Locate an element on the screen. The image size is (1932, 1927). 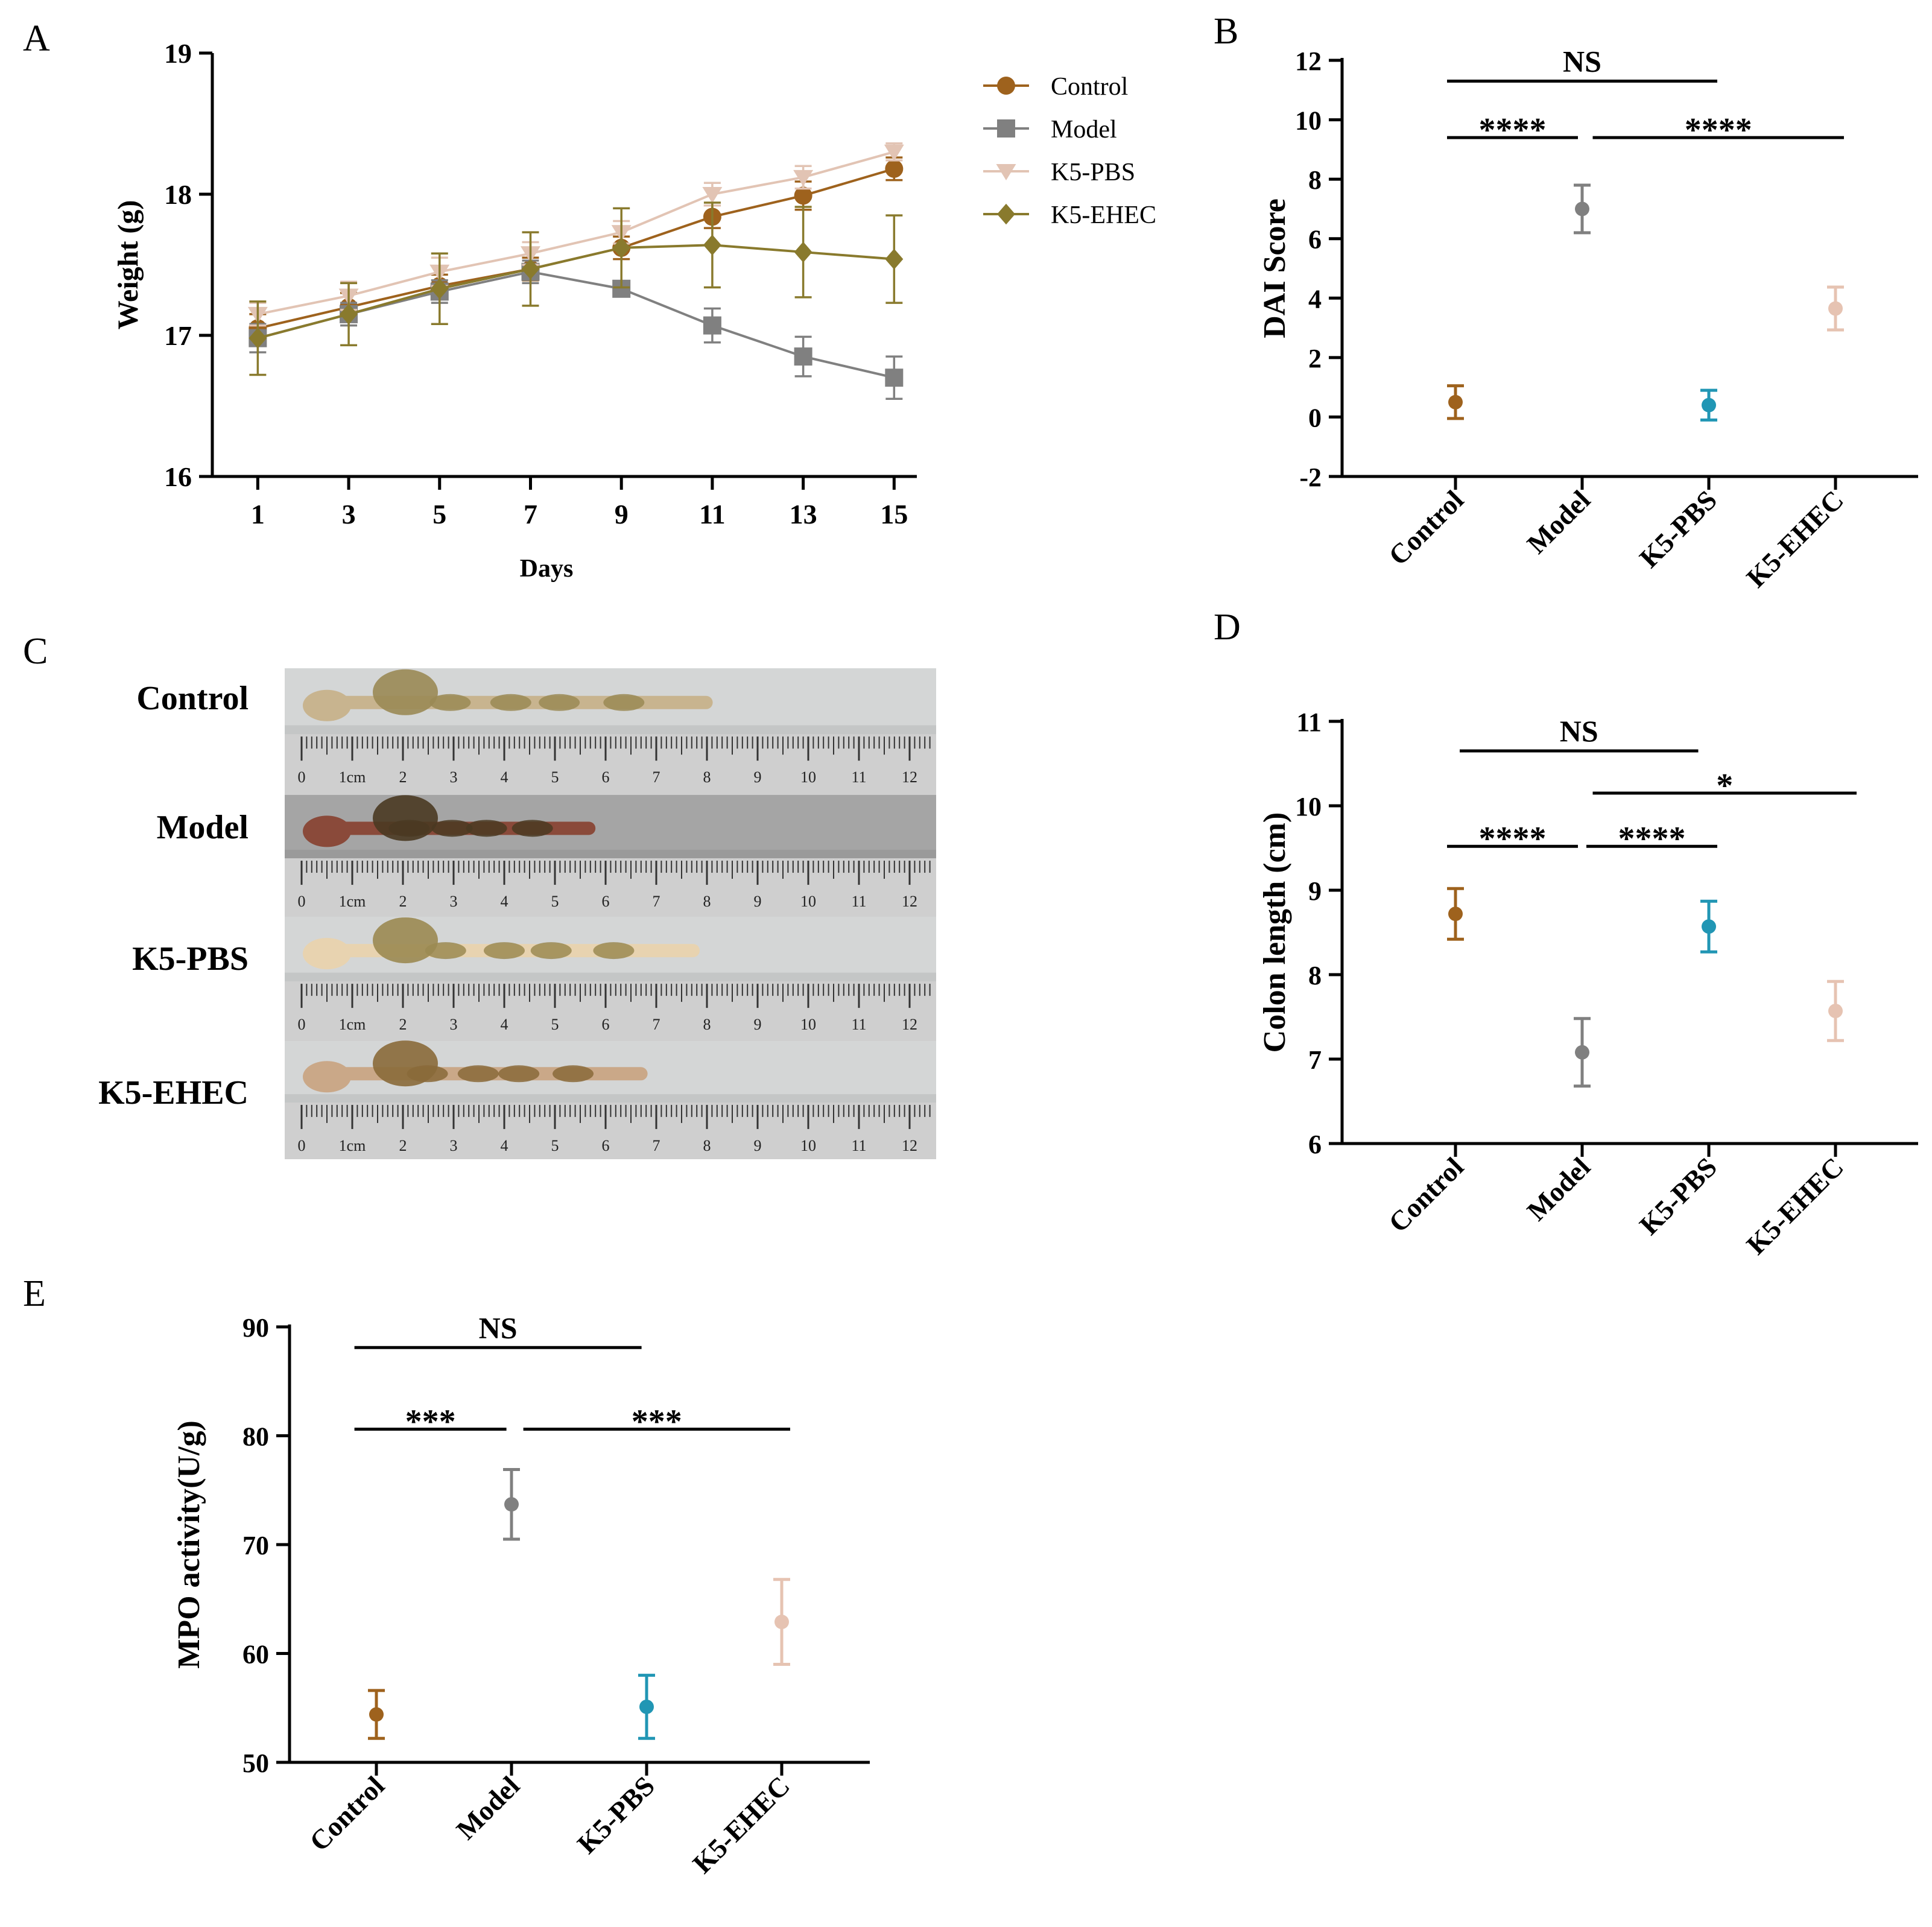
y-tick-label: 70 is located at coordinates (255, 1545).